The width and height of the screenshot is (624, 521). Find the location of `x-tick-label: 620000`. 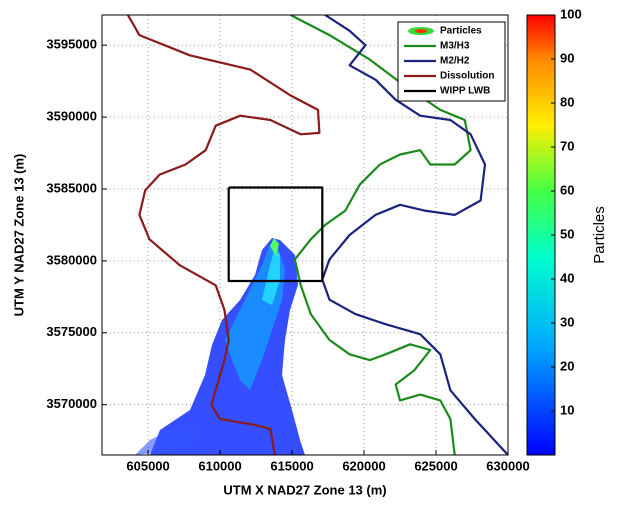

x-tick-label: 620000 is located at coordinates (363, 465).